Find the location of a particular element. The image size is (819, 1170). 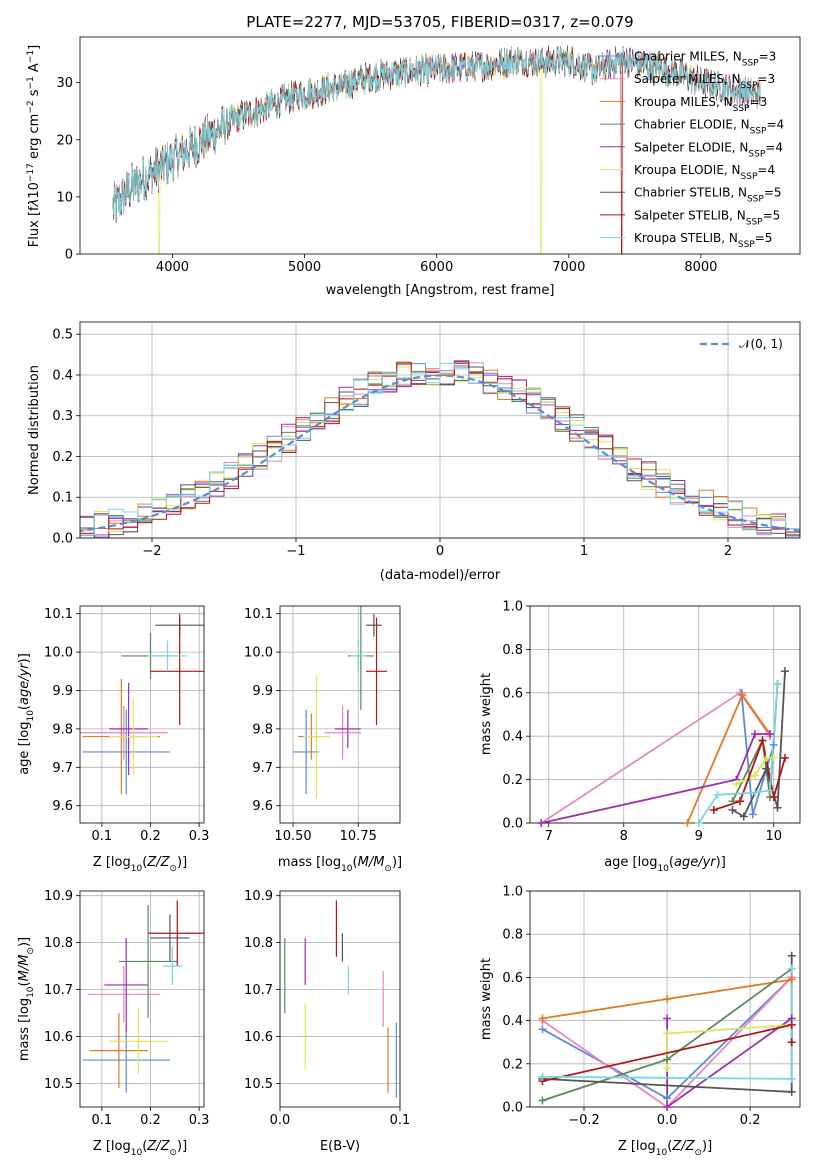

mass-z-ylabel: mass [log10(M/M⊙)] is located at coordinates (26, 999).